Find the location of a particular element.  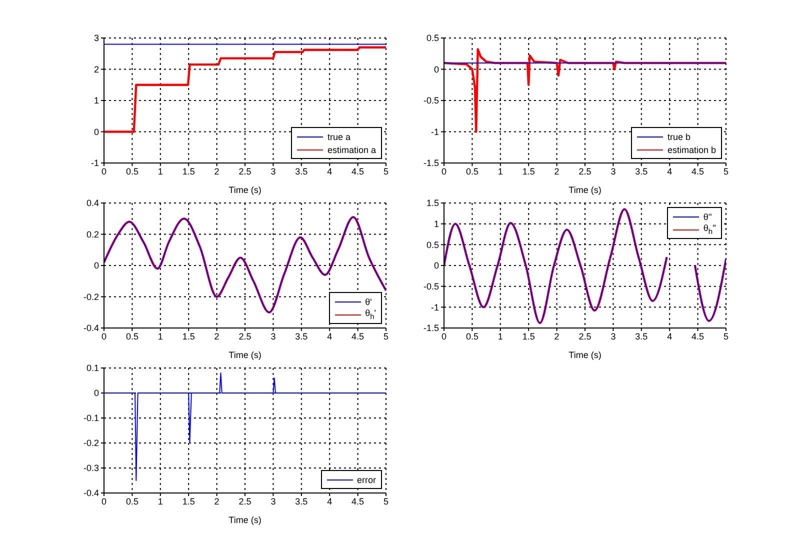

legend-label: true b is located at coordinates (678, 137).